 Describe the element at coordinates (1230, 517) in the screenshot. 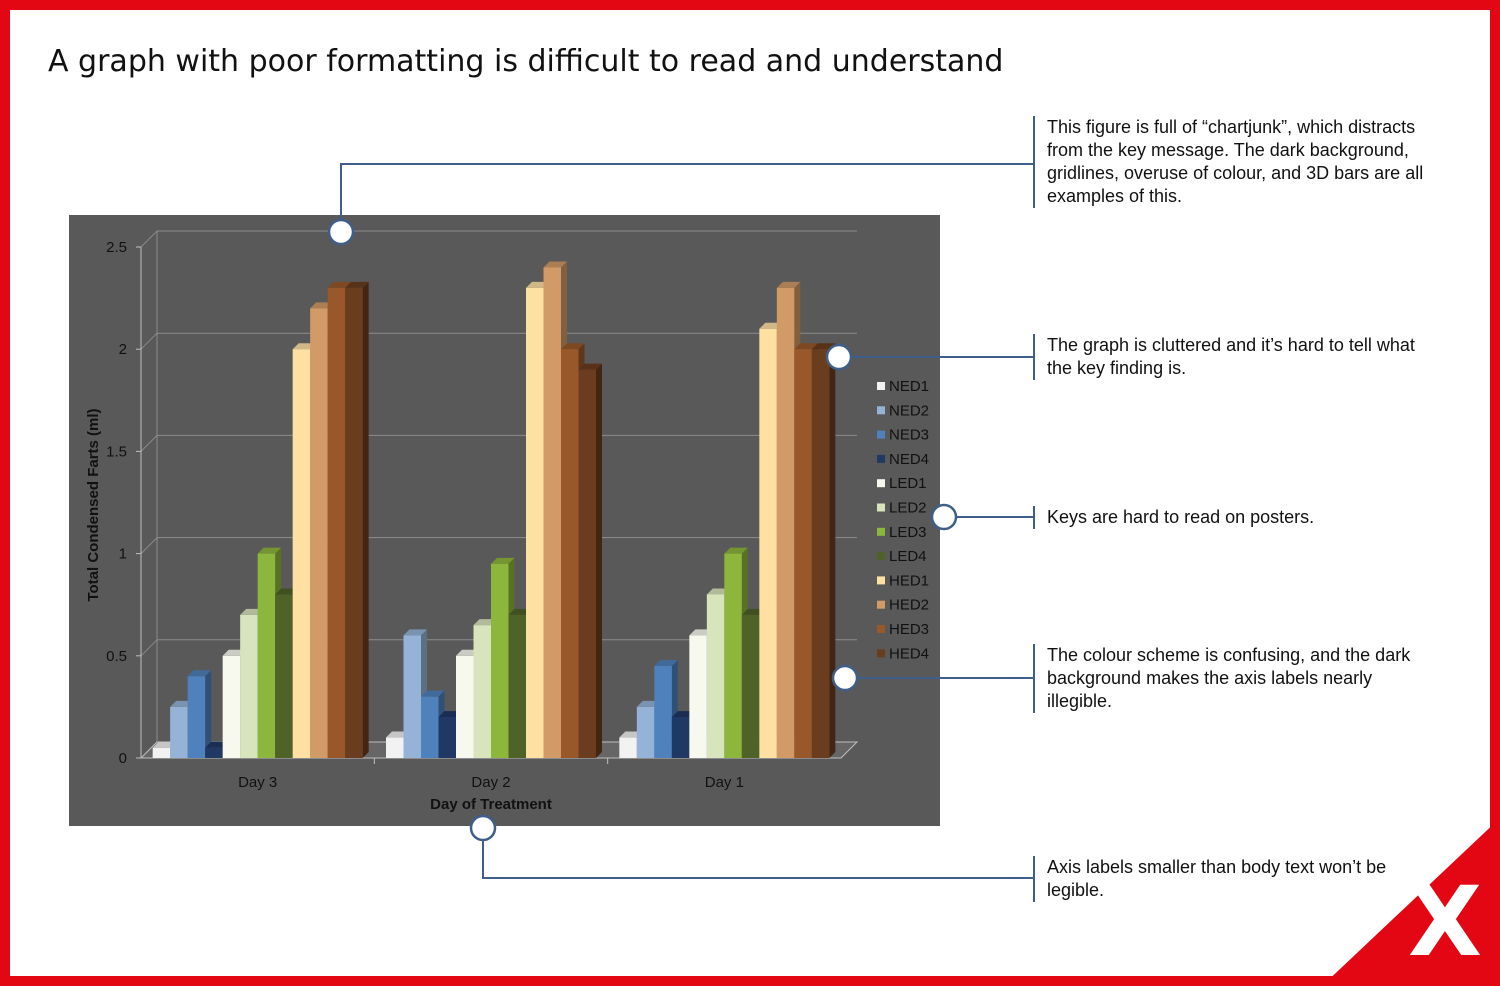

I see `annotation-keys: Keys are hard to read on posters.` at that location.